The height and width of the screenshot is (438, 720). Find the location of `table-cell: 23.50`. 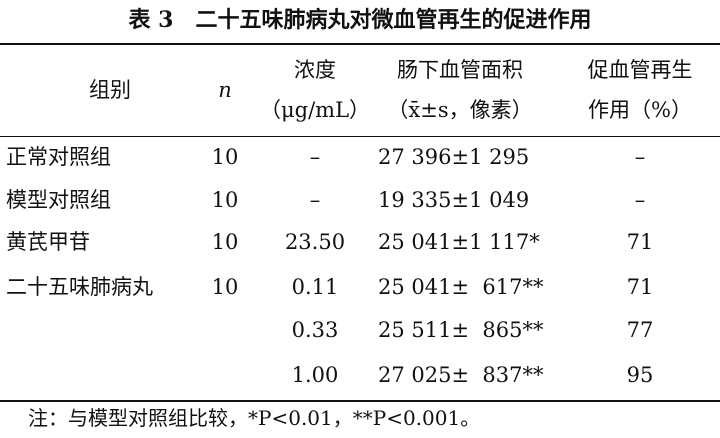

table-cell: 23.50 is located at coordinates (315, 242).